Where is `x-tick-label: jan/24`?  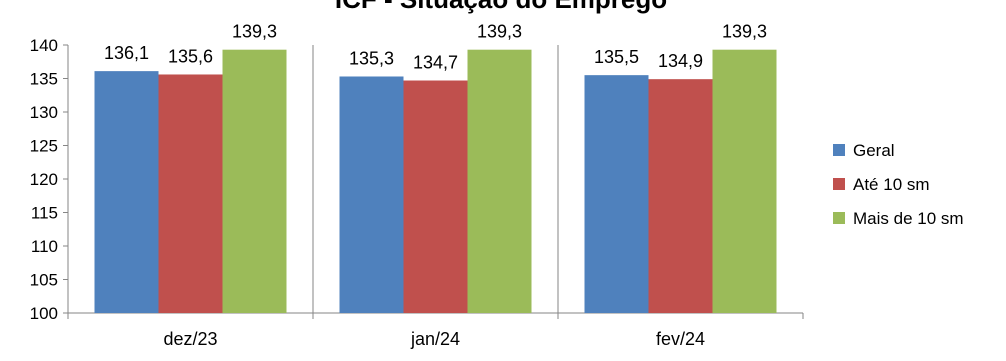 x-tick-label: jan/24 is located at coordinates (435, 339).